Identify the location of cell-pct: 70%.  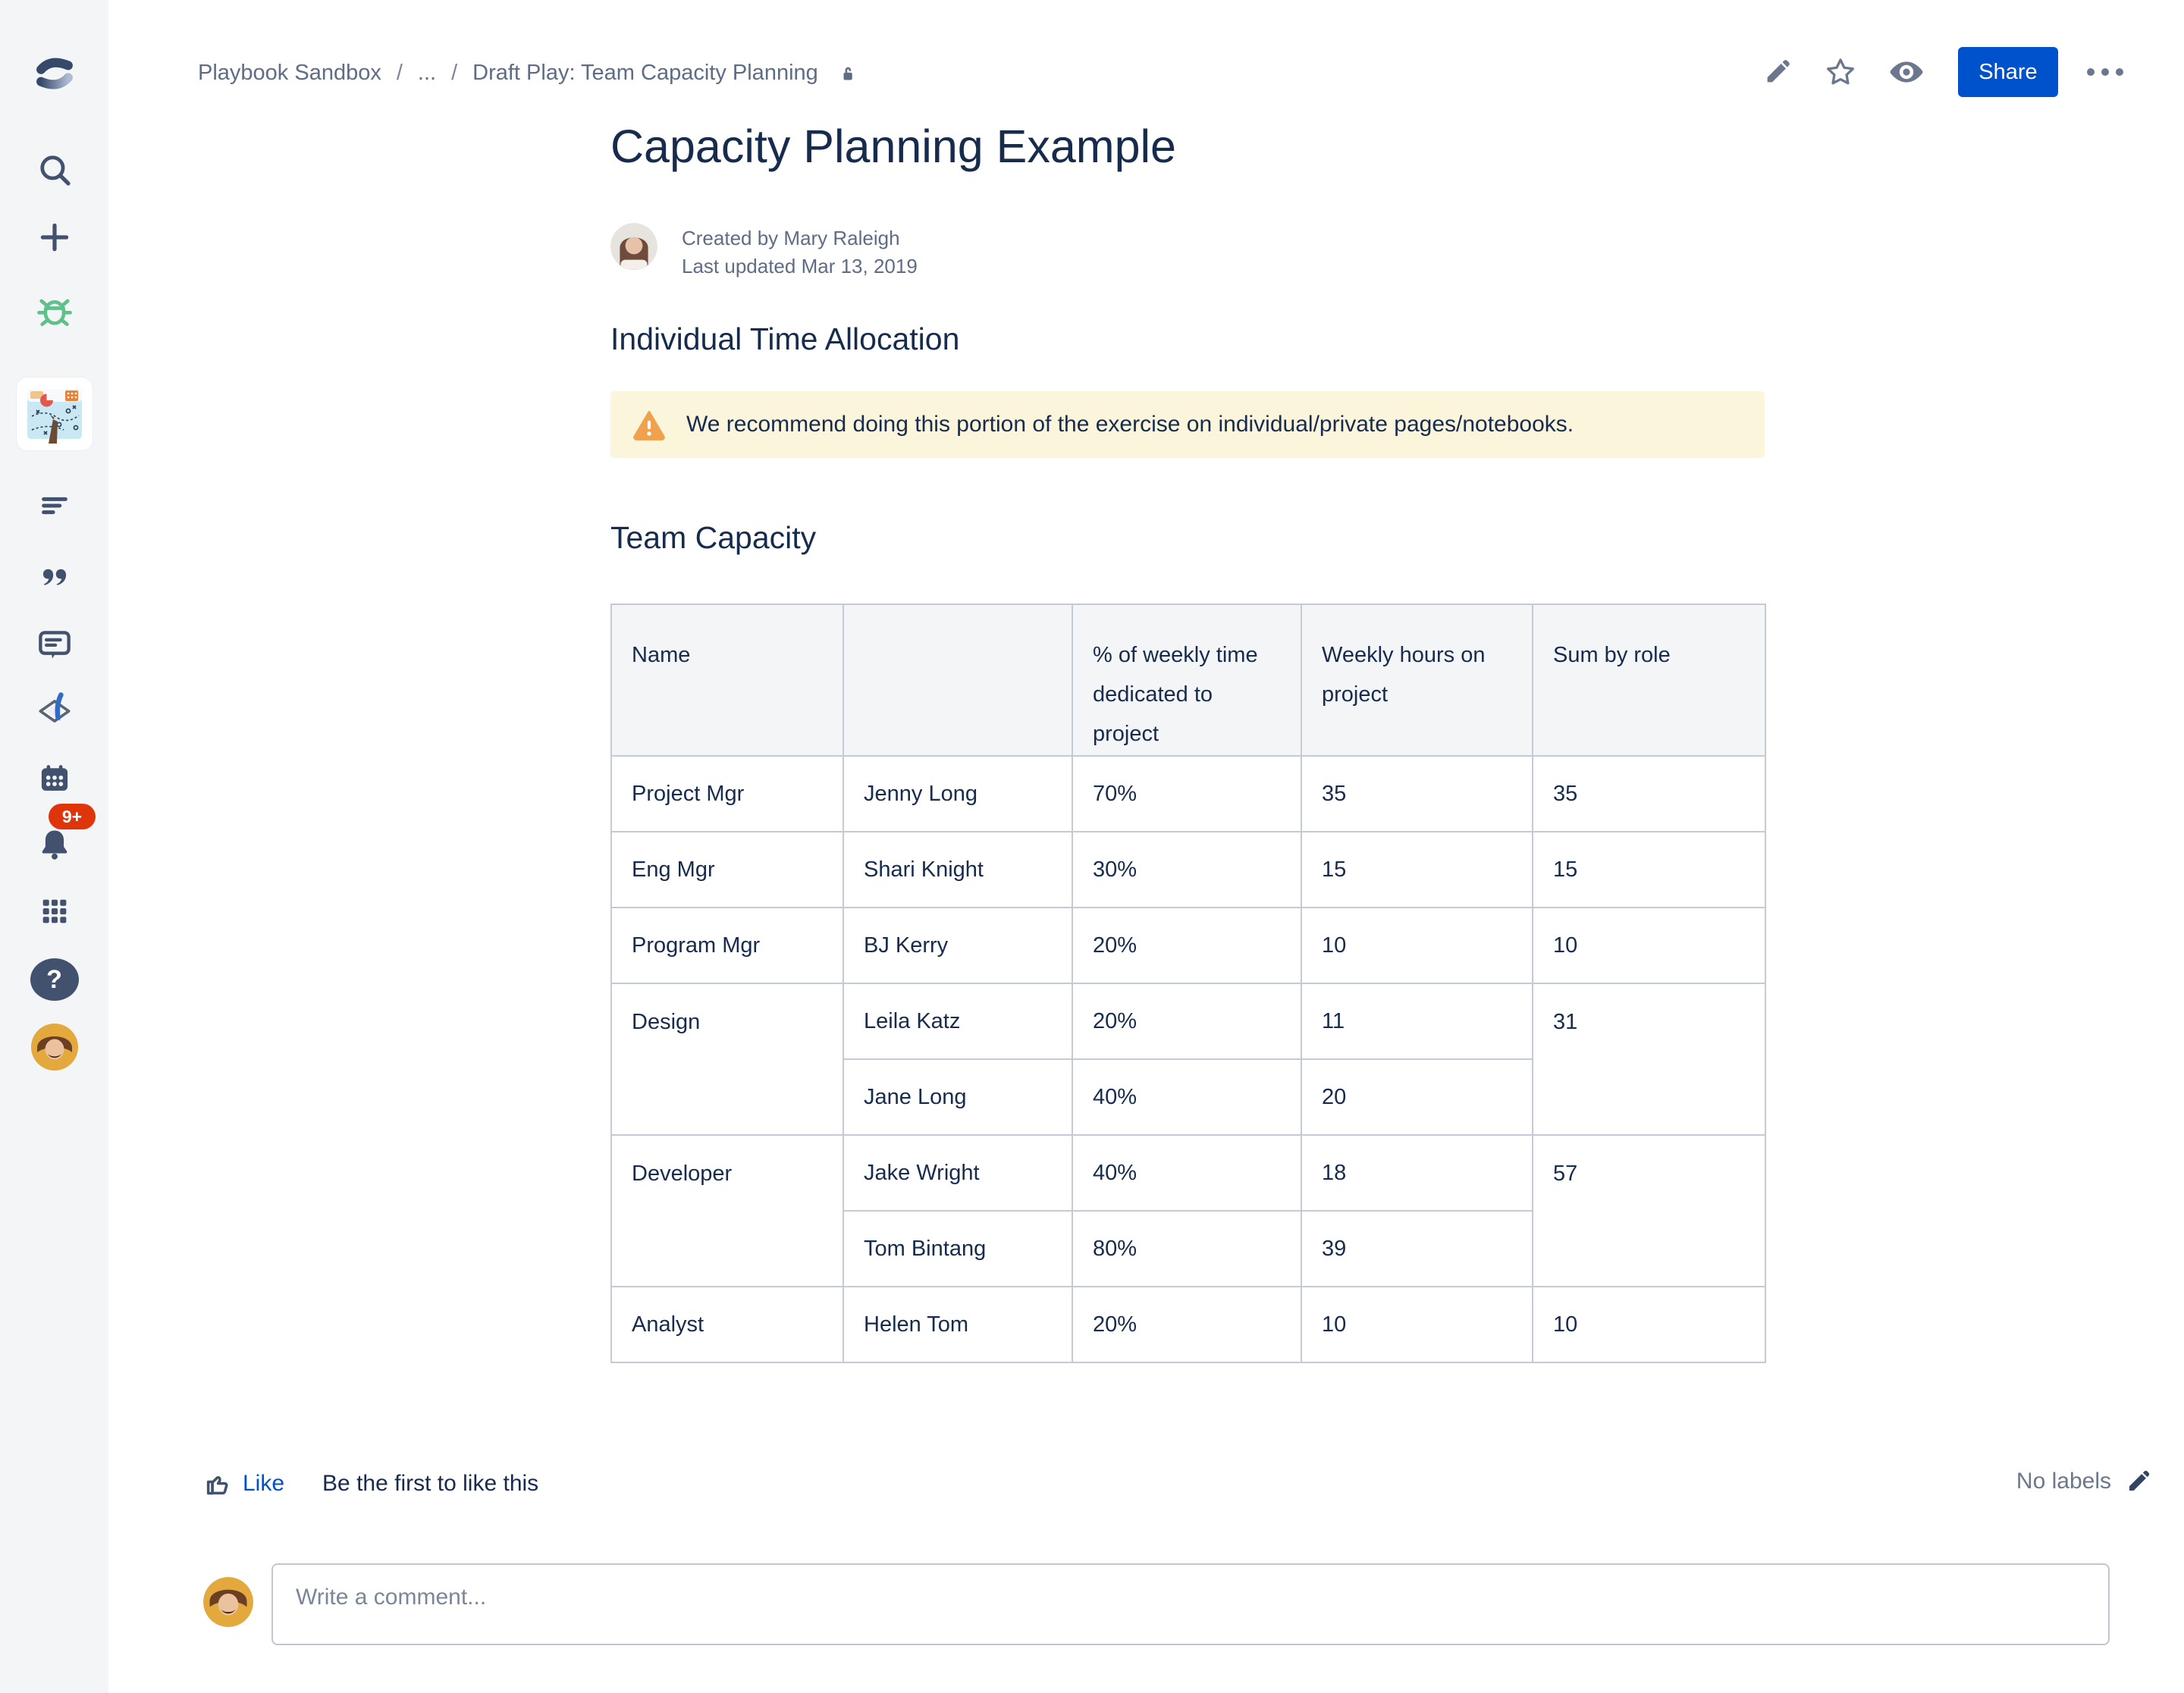
(1187, 794).